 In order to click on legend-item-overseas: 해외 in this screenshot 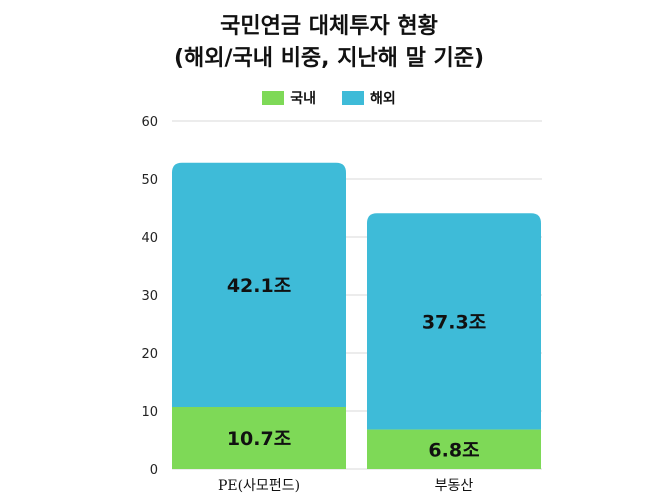, I will do `click(369, 98)`.